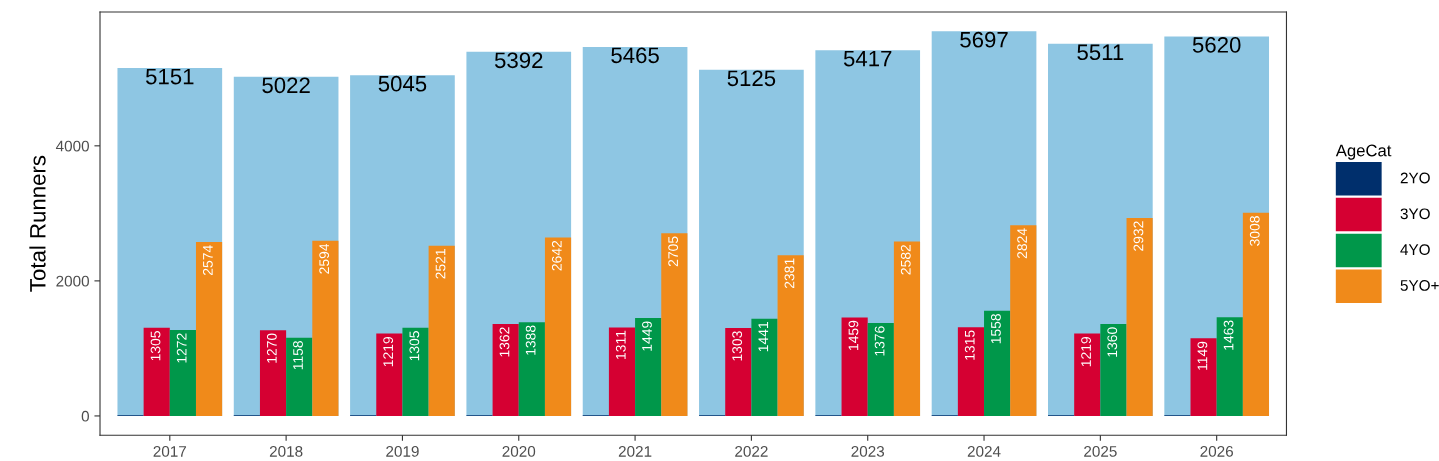  What do you see at coordinates (402, 83) in the screenshot?
I see `data-label: 5045` at bounding box center [402, 83].